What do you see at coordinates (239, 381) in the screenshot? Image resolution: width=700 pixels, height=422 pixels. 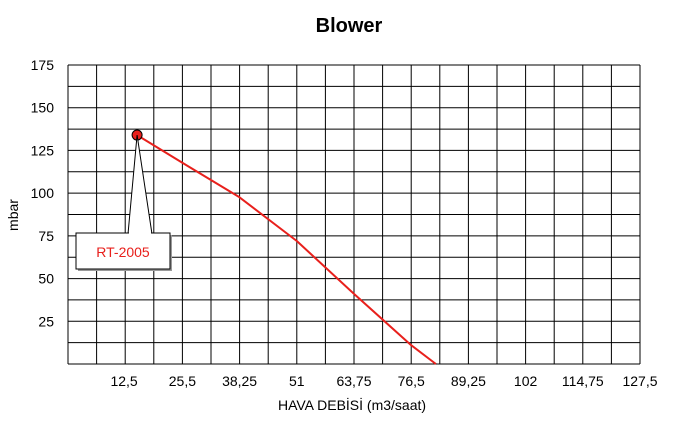 I see `x-tick-label: 38,25` at bounding box center [239, 381].